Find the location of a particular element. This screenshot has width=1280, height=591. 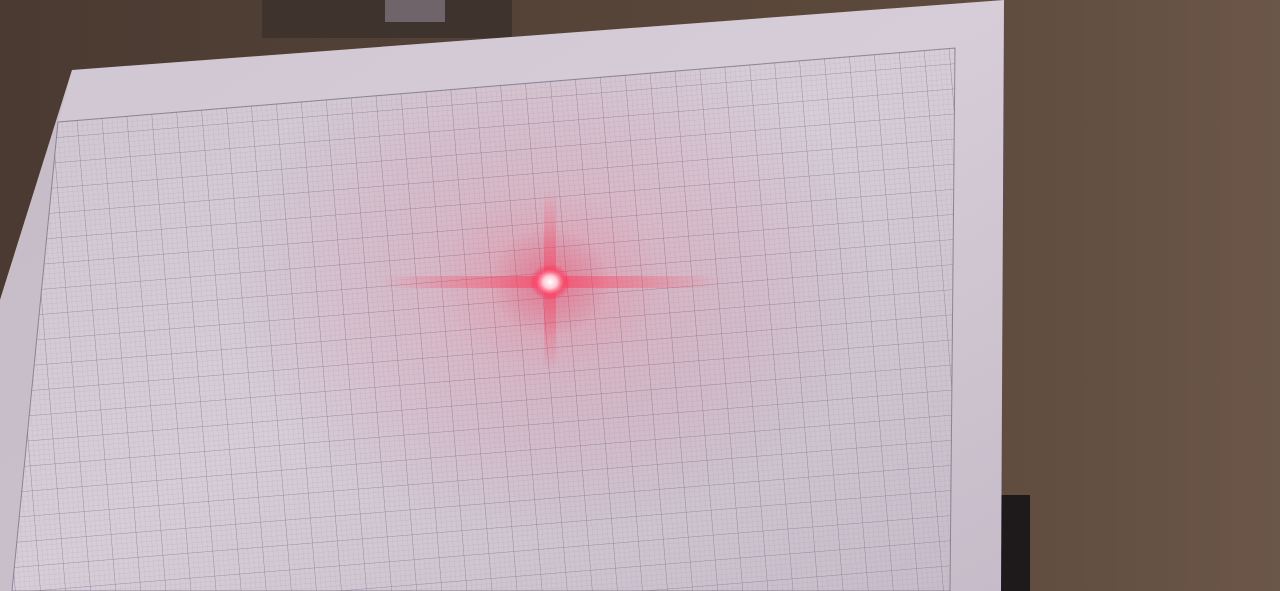

top-object is located at coordinates (415, 11).